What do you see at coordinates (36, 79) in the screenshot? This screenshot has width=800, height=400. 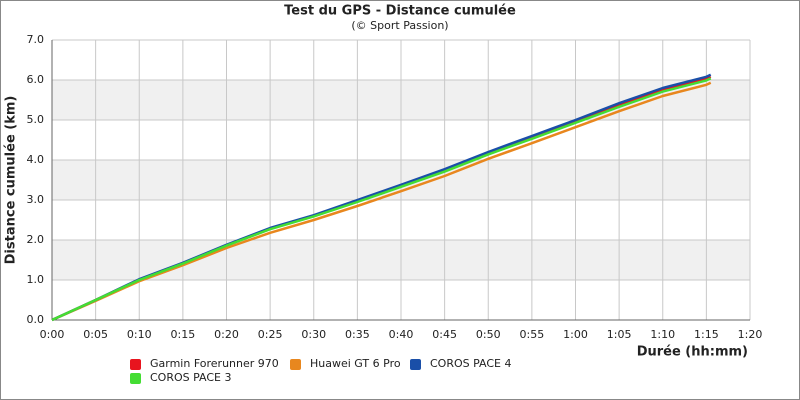 I see `y-tick-label: 6.0` at bounding box center [36, 79].